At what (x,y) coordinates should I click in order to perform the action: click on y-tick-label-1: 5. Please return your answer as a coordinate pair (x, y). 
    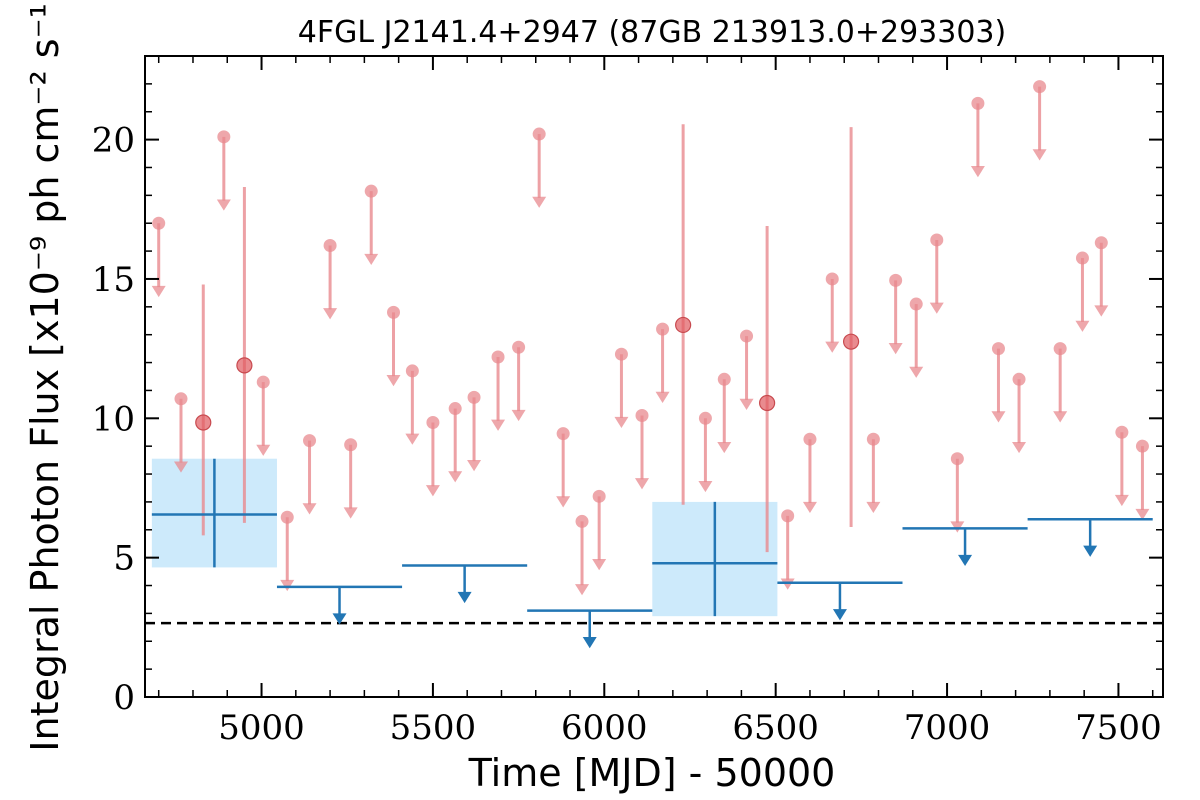
    Looking at the image, I should click on (124, 559).